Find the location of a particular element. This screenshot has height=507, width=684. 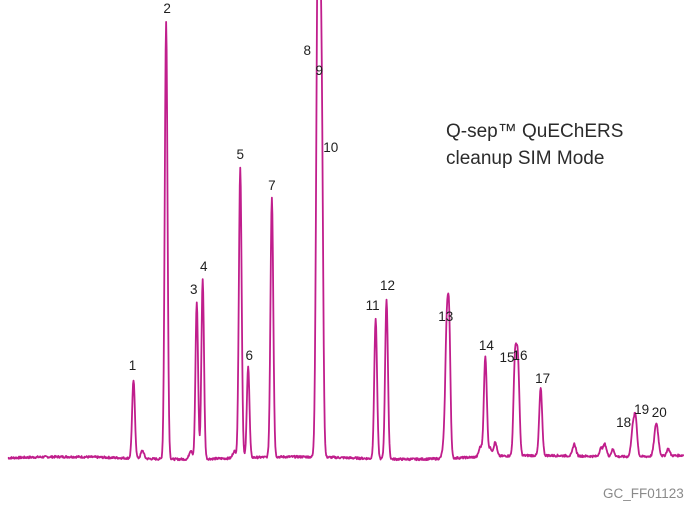

peak-label-6: 6 is located at coordinates (249, 355).